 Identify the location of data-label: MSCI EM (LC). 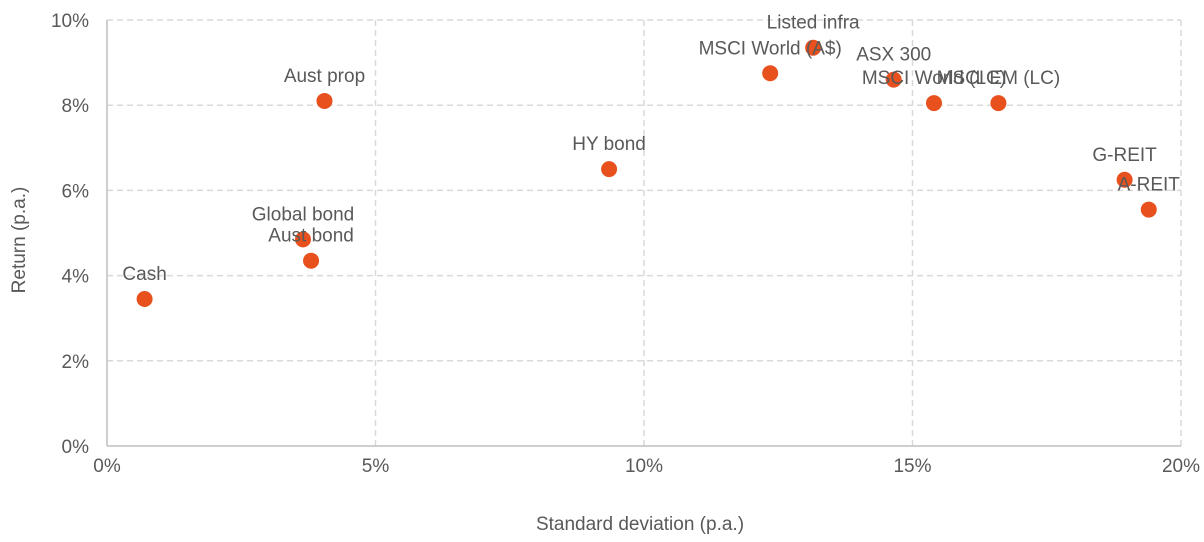
(999, 78).